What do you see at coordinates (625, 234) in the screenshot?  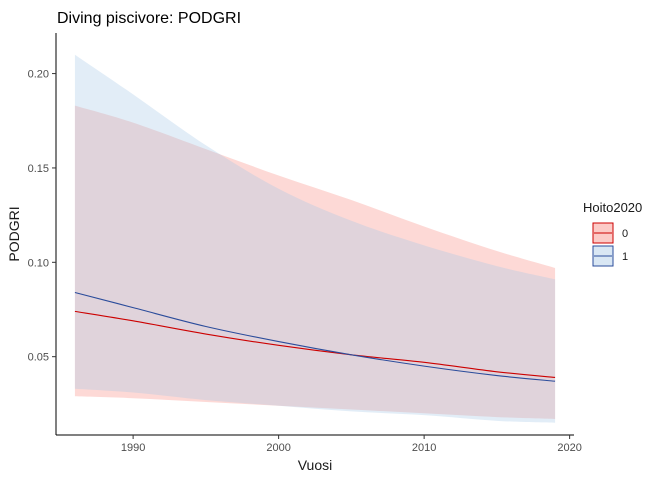 I see `legend-label-0: 0` at bounding box center [625, 234].